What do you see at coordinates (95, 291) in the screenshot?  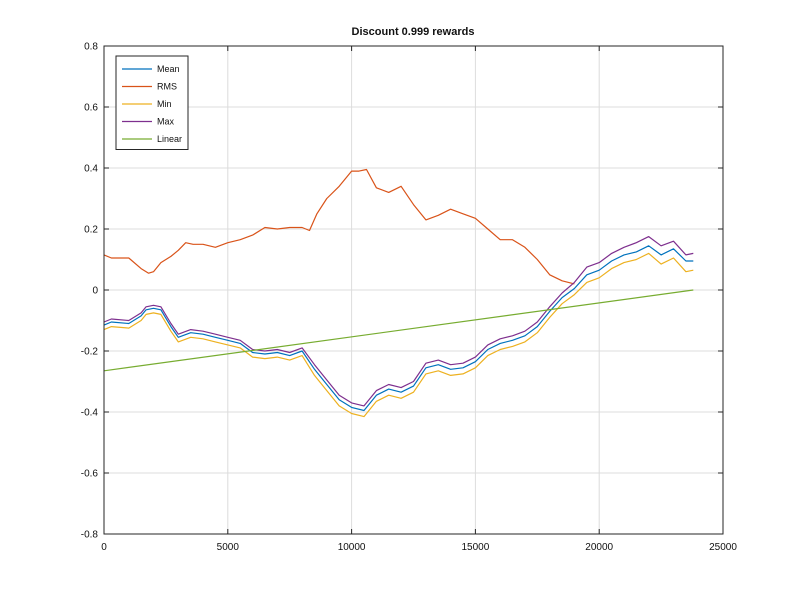 I see `y-tick-label: 0` at bounding box center [95, 291].